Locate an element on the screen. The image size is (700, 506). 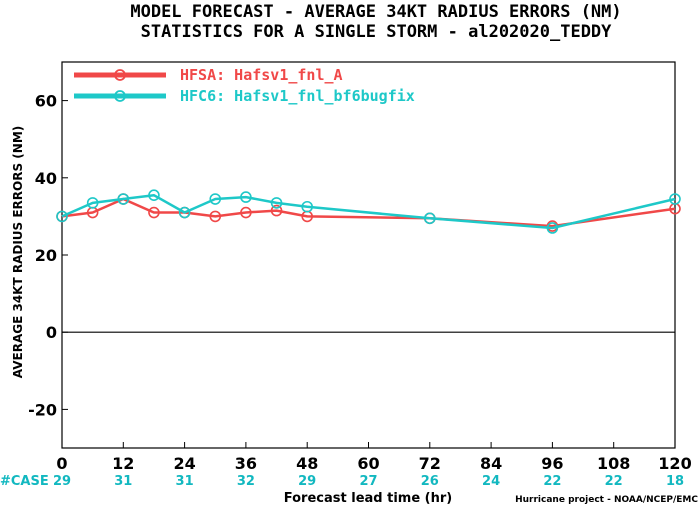
y-tick-label: -20 is located at coordinates (42, 409).